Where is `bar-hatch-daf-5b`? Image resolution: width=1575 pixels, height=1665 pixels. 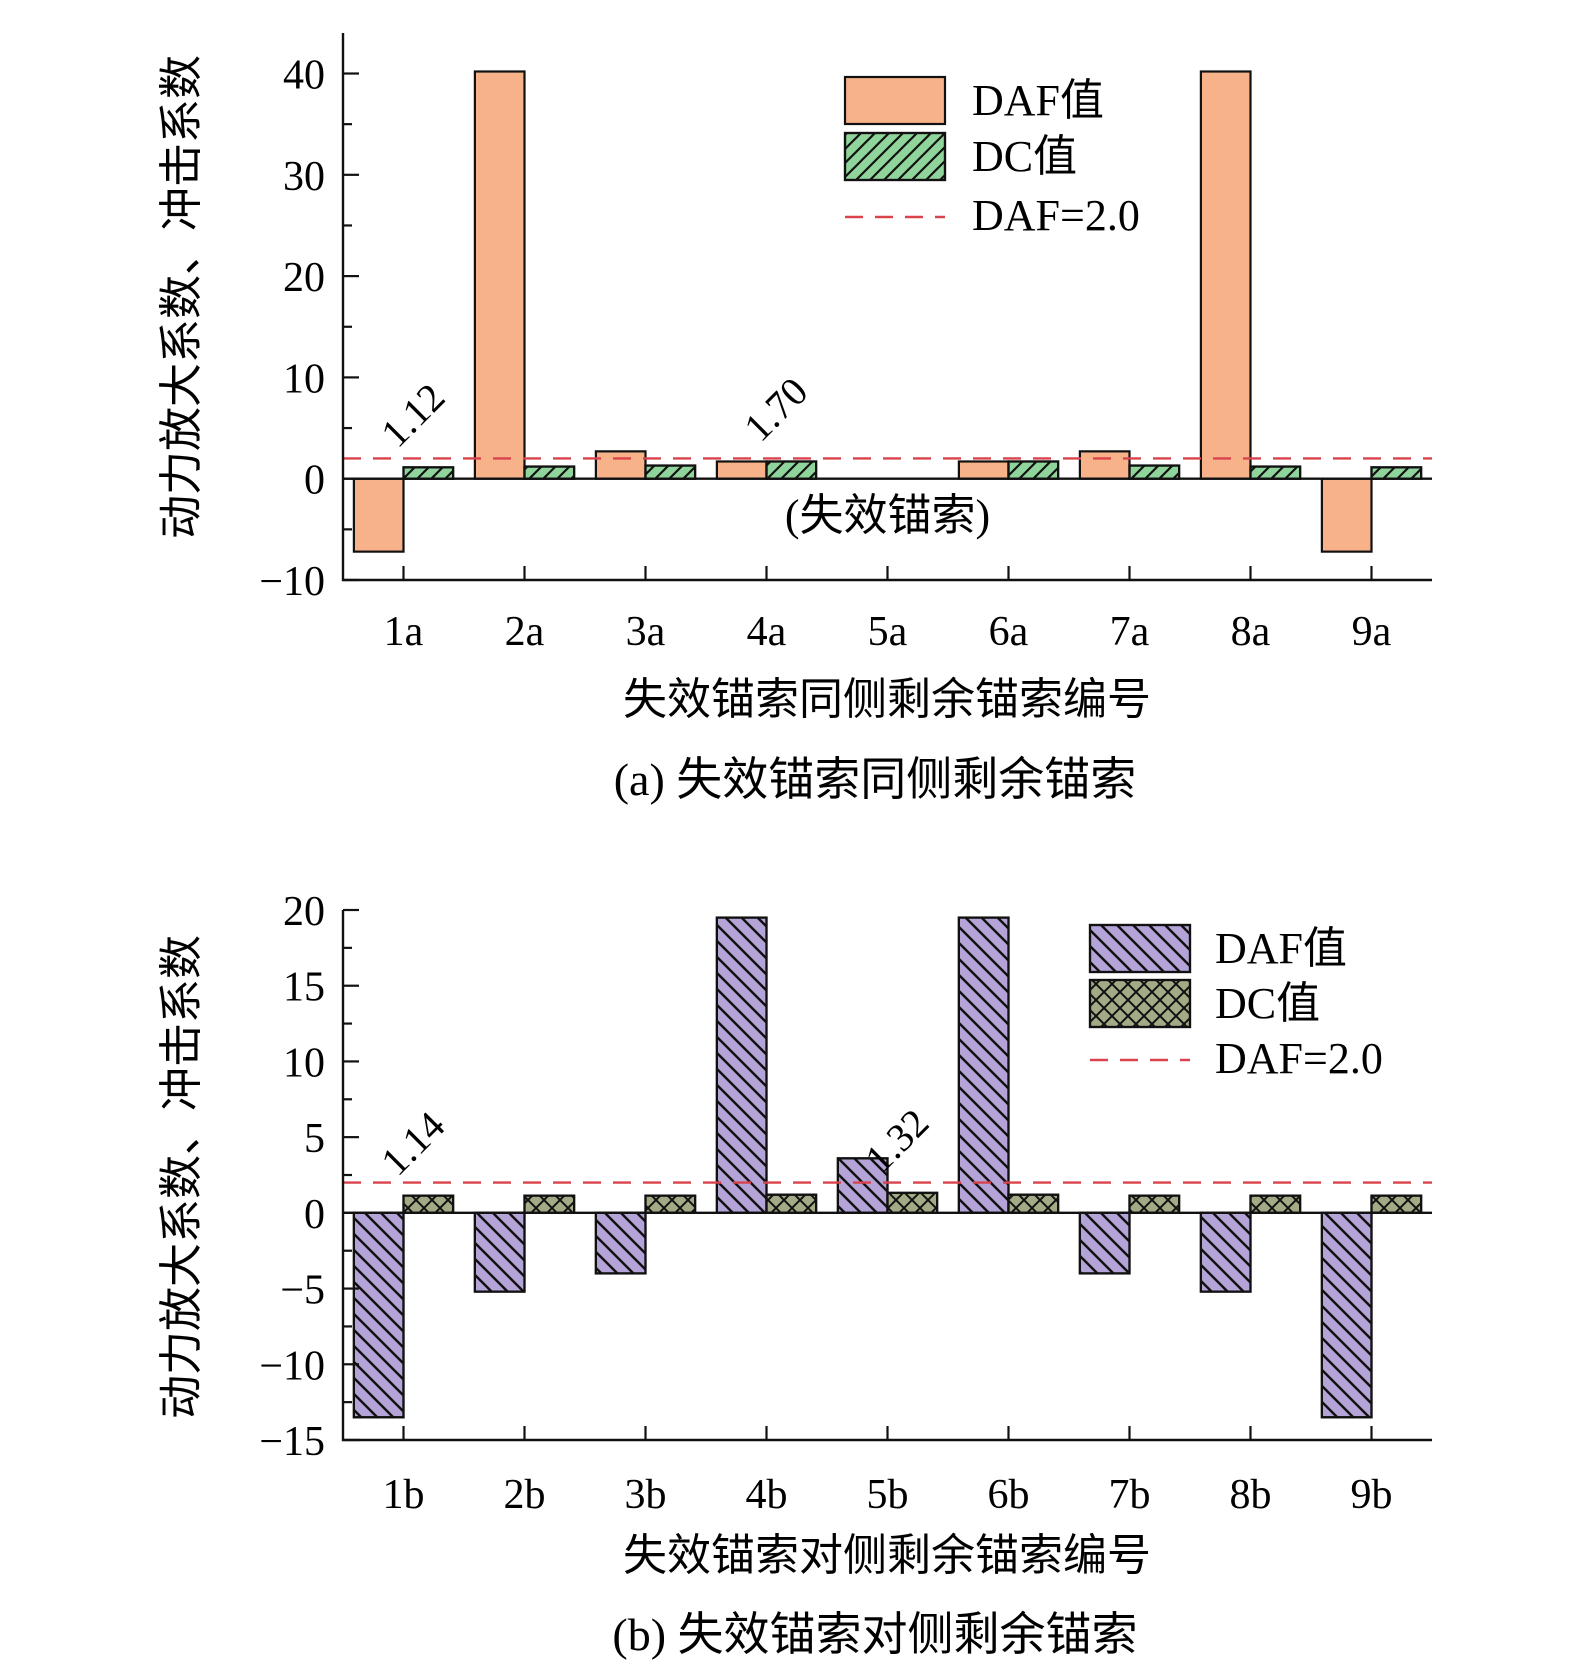
bar-hatch-daf-5b is located at coordinates (862, 1185).